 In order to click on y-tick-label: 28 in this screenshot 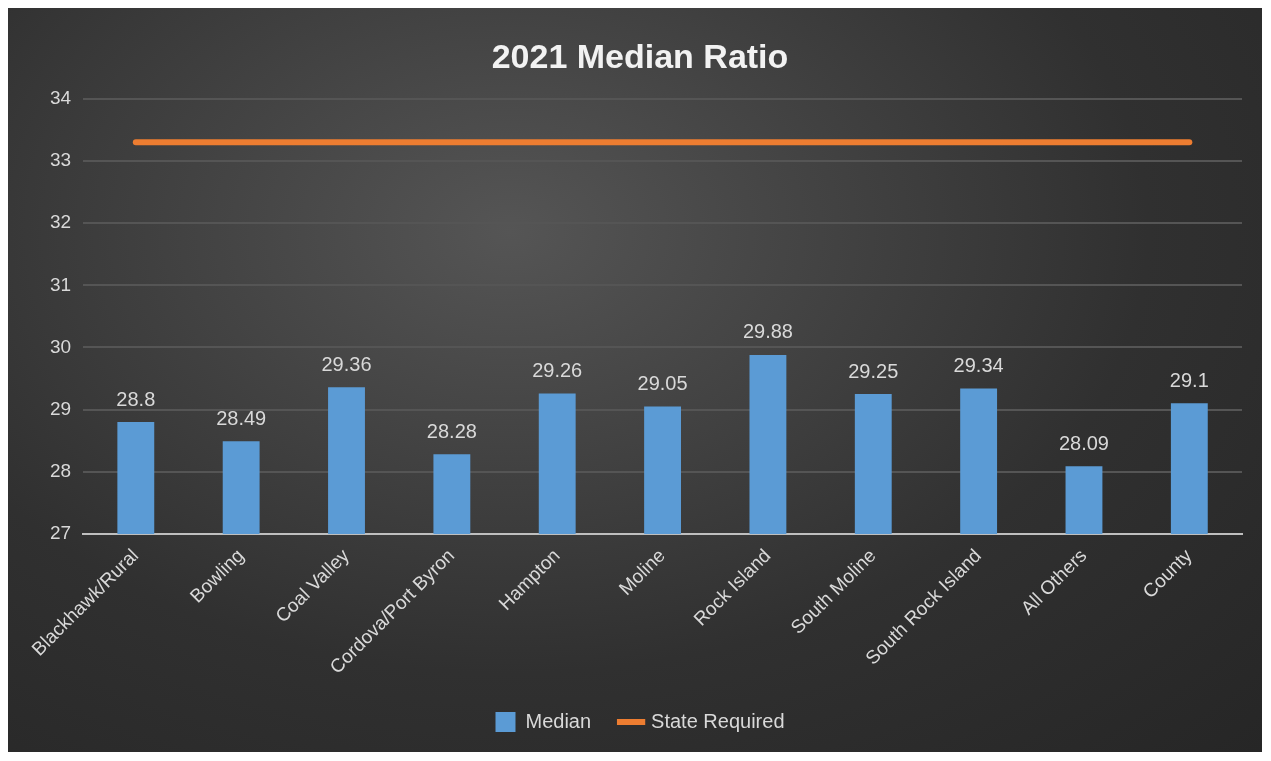, I will do `click(60, 470)`.